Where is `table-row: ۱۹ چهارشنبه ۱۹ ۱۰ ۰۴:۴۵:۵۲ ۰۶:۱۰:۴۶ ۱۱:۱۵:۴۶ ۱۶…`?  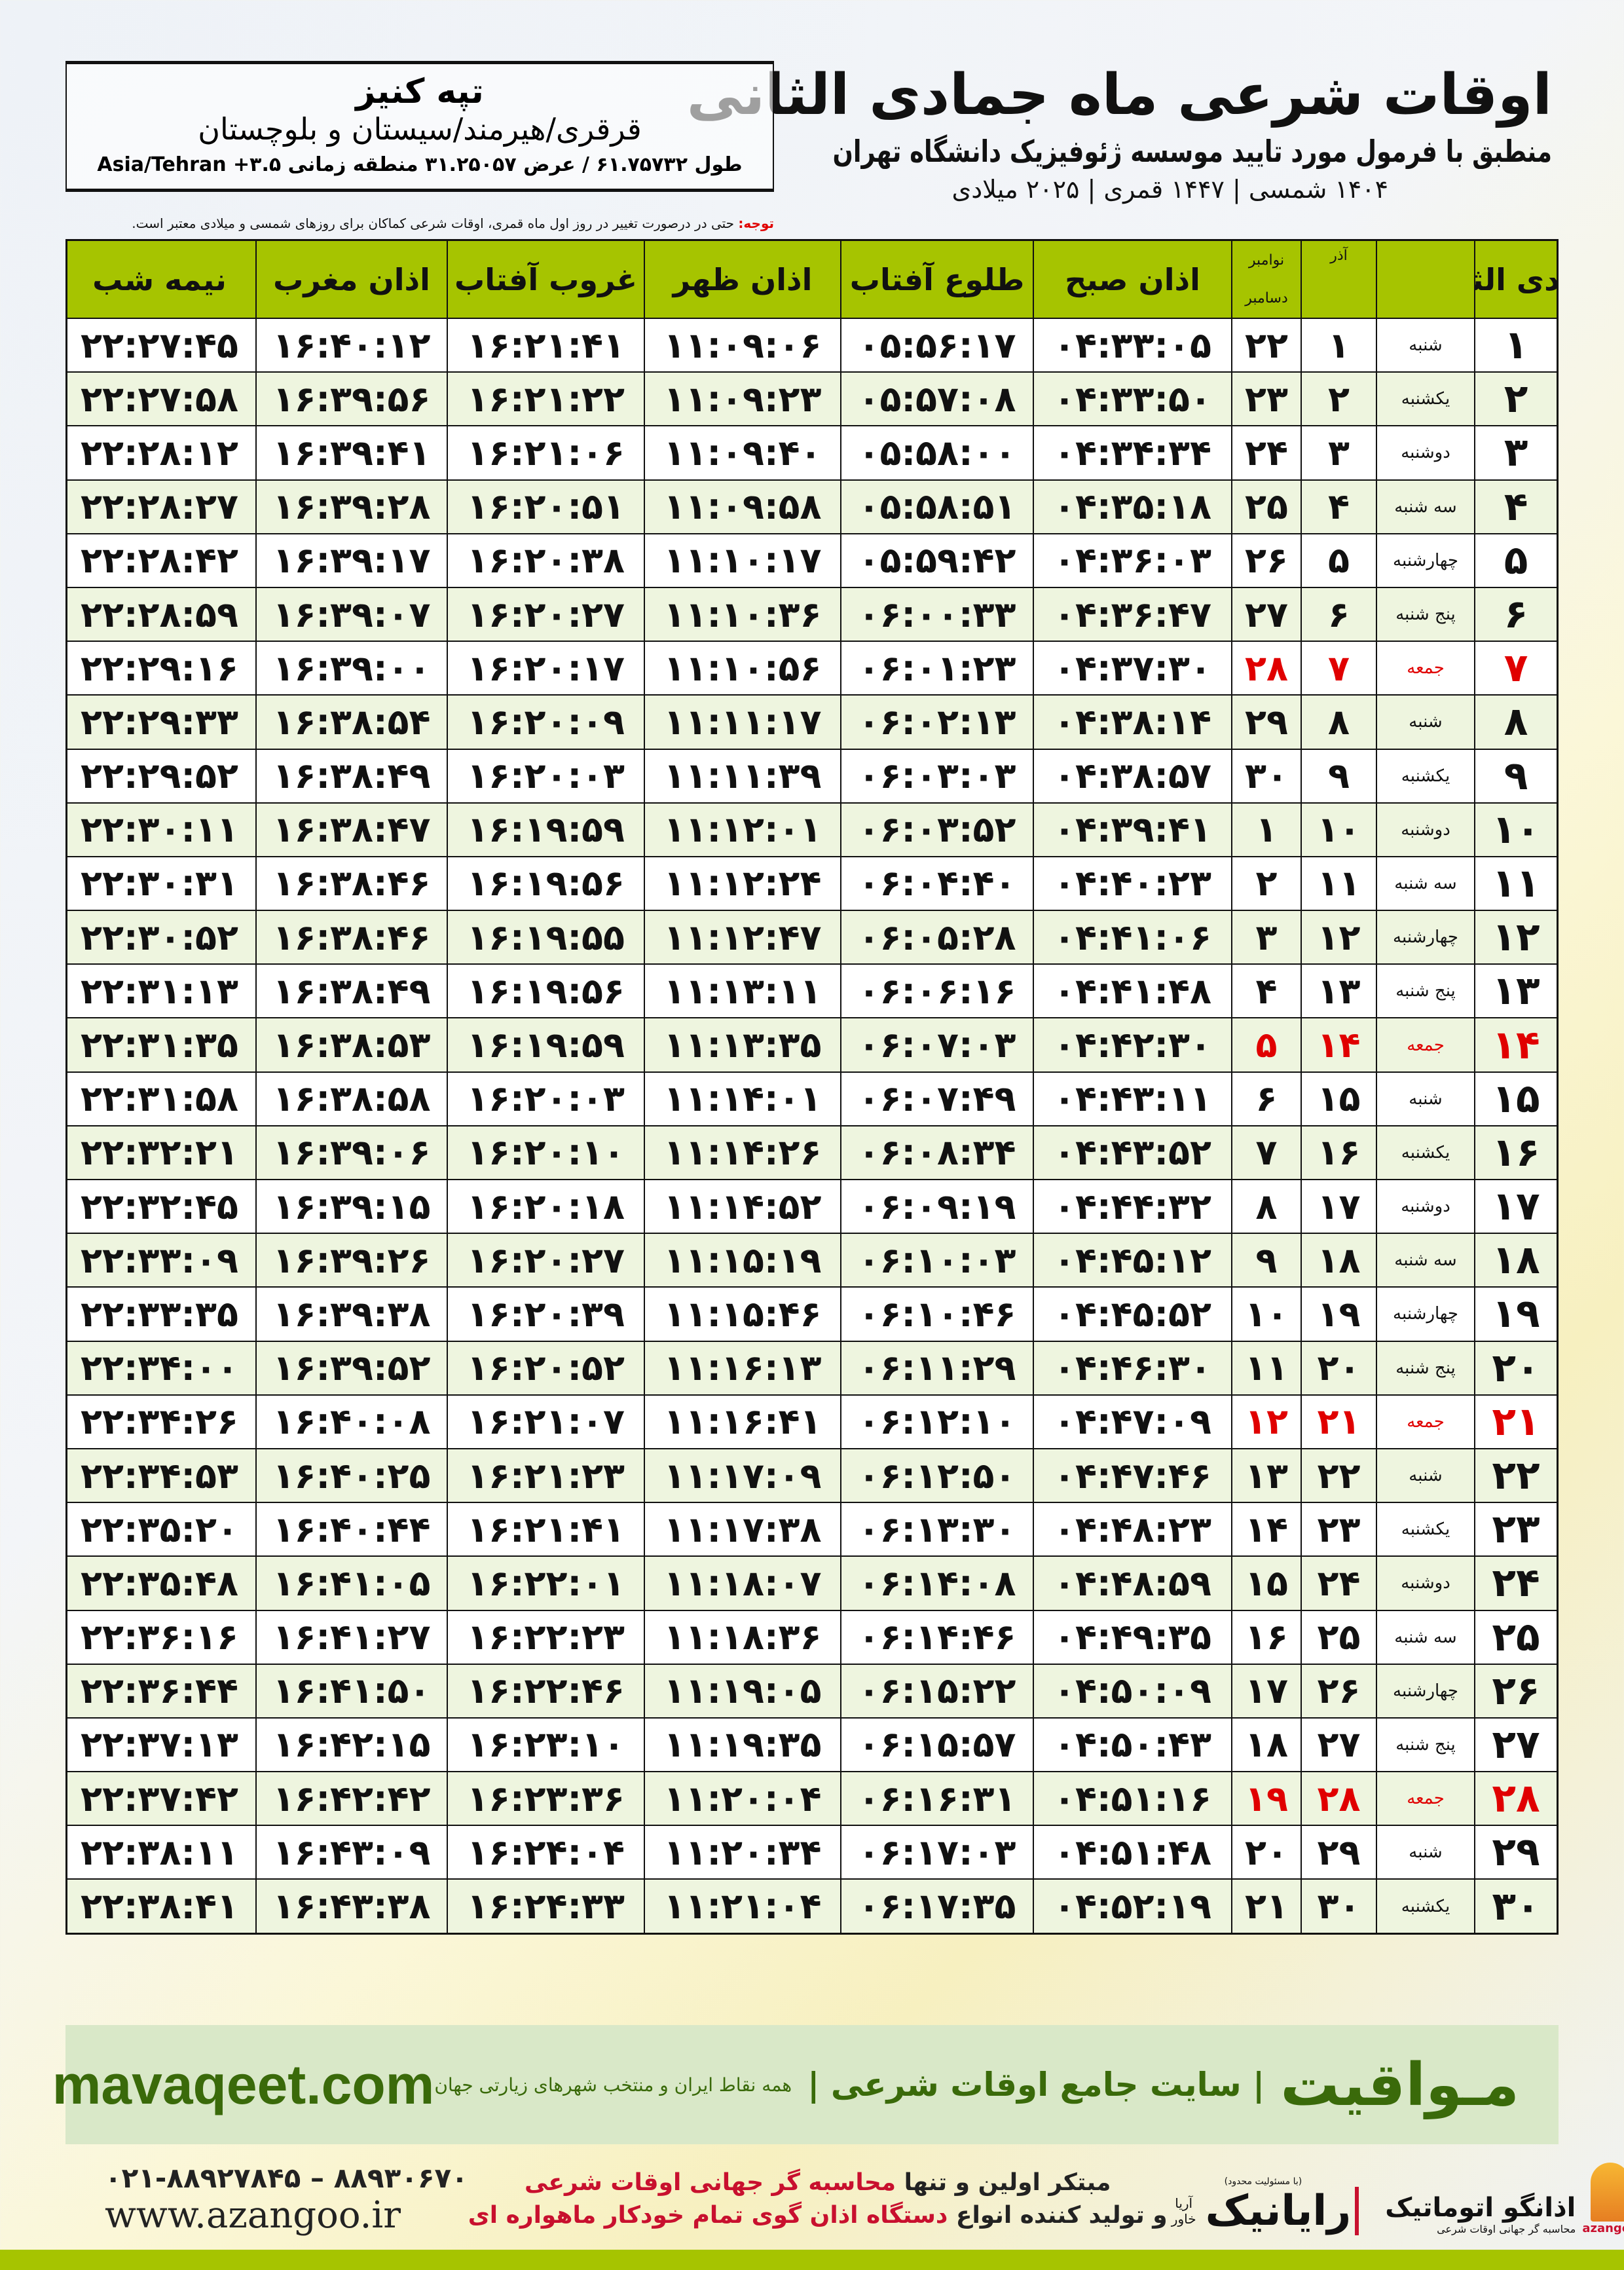 table-row: ۱۹ چهارشنبه ۱۹ ۱۰ ۰۴:۴۵:۵۲ ۰۶:۱۰:۴۶ ۱۱:۱۵:۴۶ ۱۶… is located at coordinates (812, 1313).